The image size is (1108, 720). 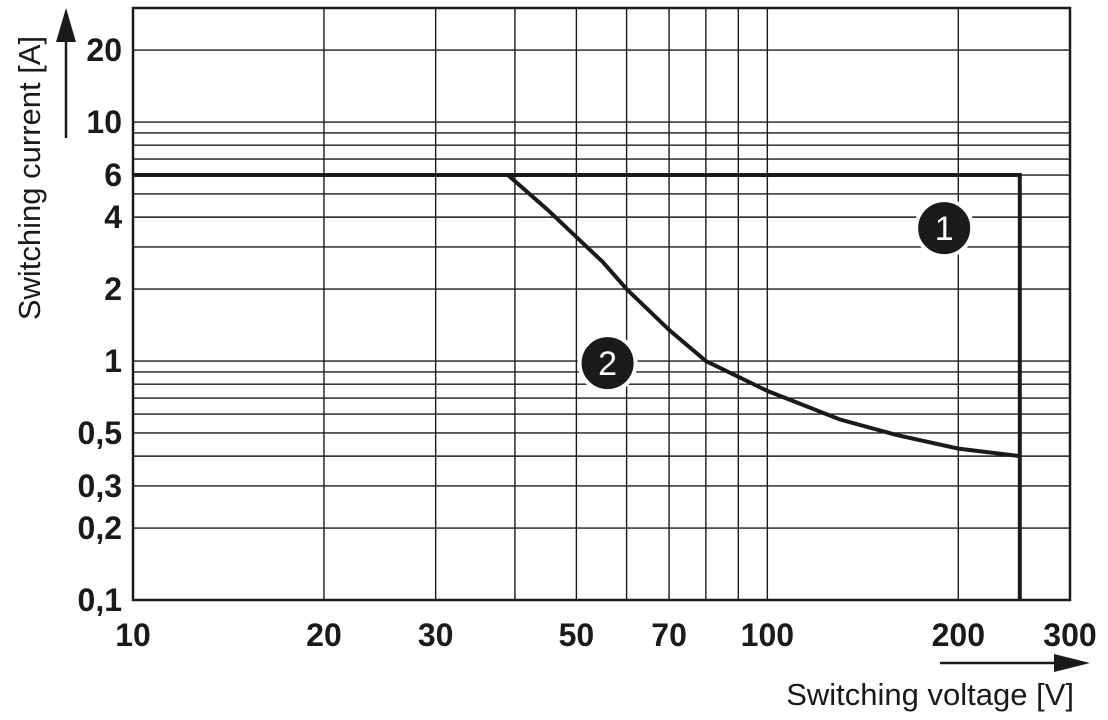 What do you see at coordinates (100, 325) in the screenshot?
I see `y-tick-labels: 0,1 0,2 0,3 0,5 1 2 4 6 10 20` at bounding box center [100, 325].